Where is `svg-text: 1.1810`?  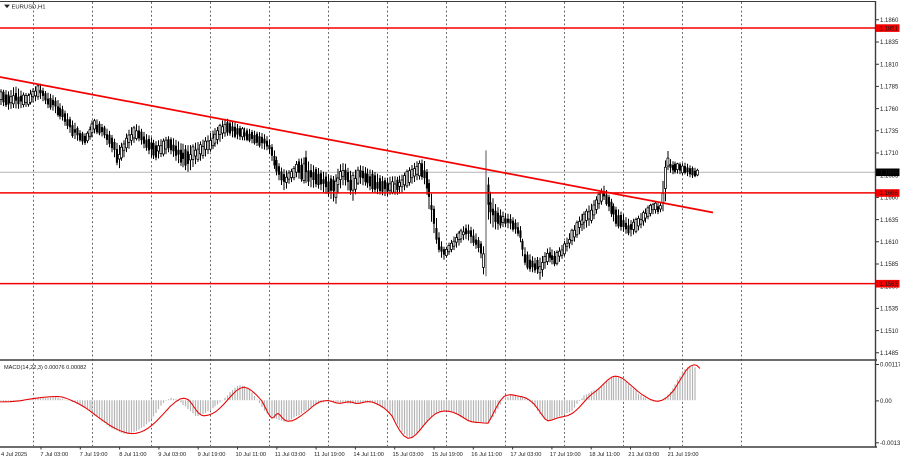
svg-text: 1.1810 is located at coordinates (889, 65).